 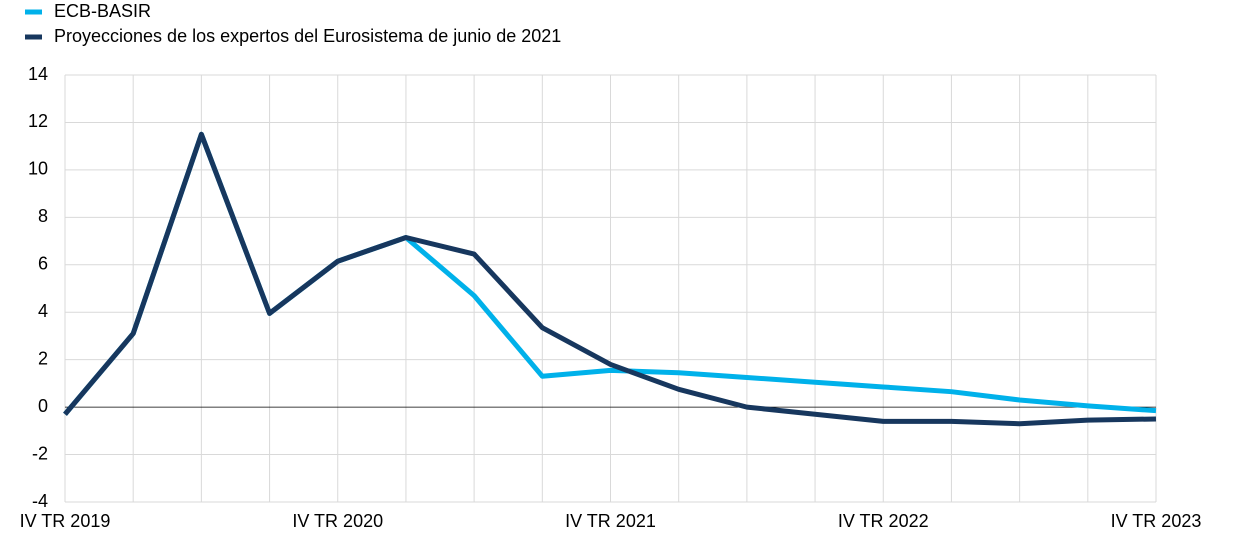 I want to click on y-tick-label: 10, so click(x=38, y=169).